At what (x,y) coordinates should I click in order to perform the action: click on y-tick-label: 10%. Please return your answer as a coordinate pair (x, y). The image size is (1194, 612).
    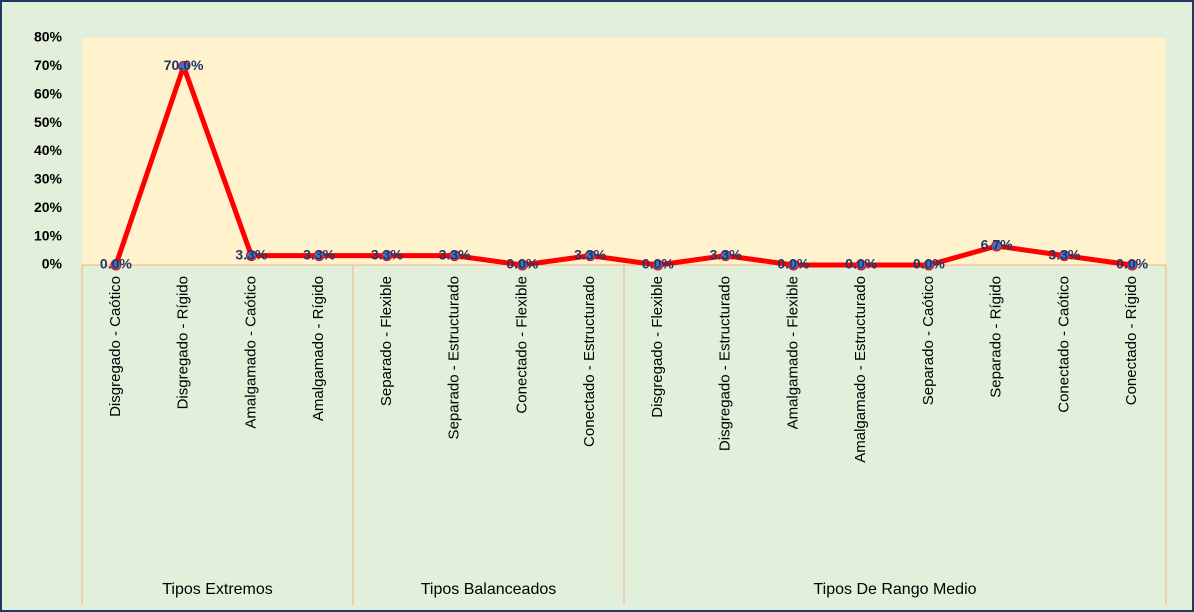
    Looking at the image, I should click on (48, 235).